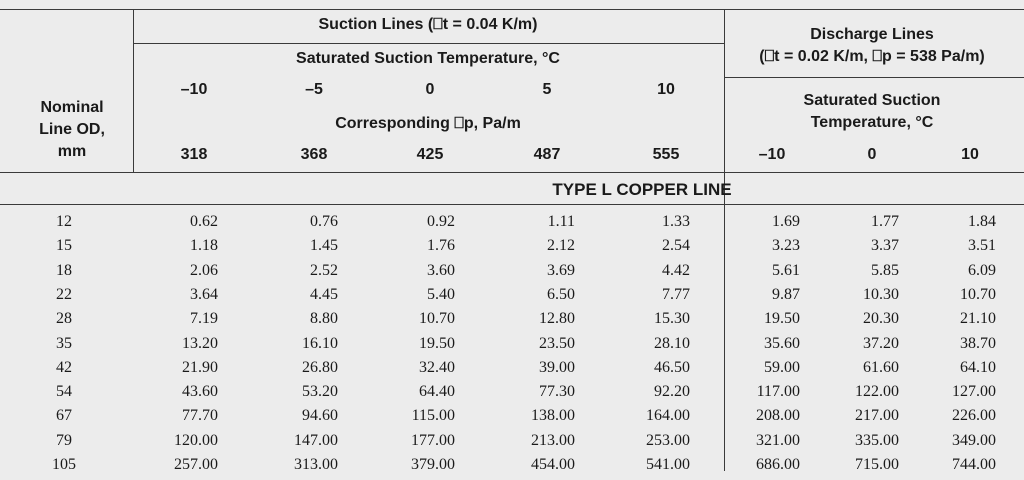  I want to click on table-cell: 6.50, so click(561, 294).